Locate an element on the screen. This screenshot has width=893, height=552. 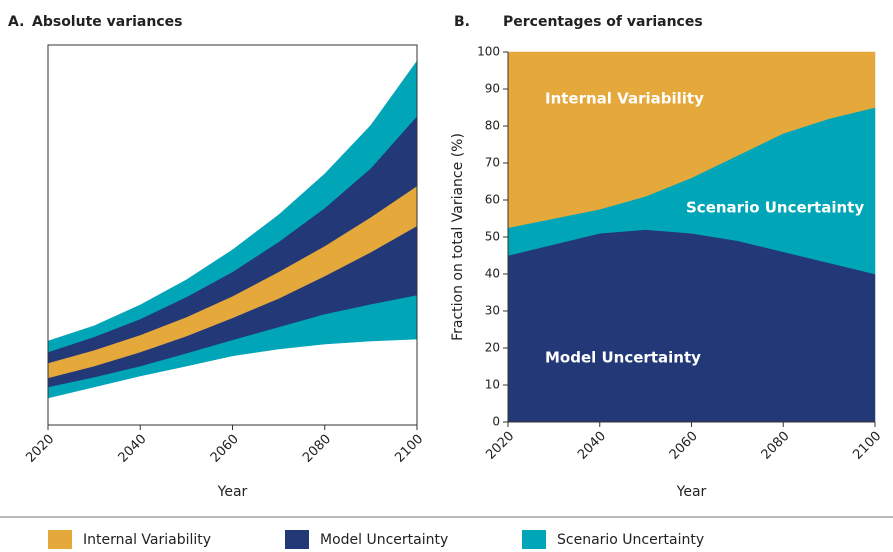
y-tick-label: 100 is located at coordinates (488, 52).